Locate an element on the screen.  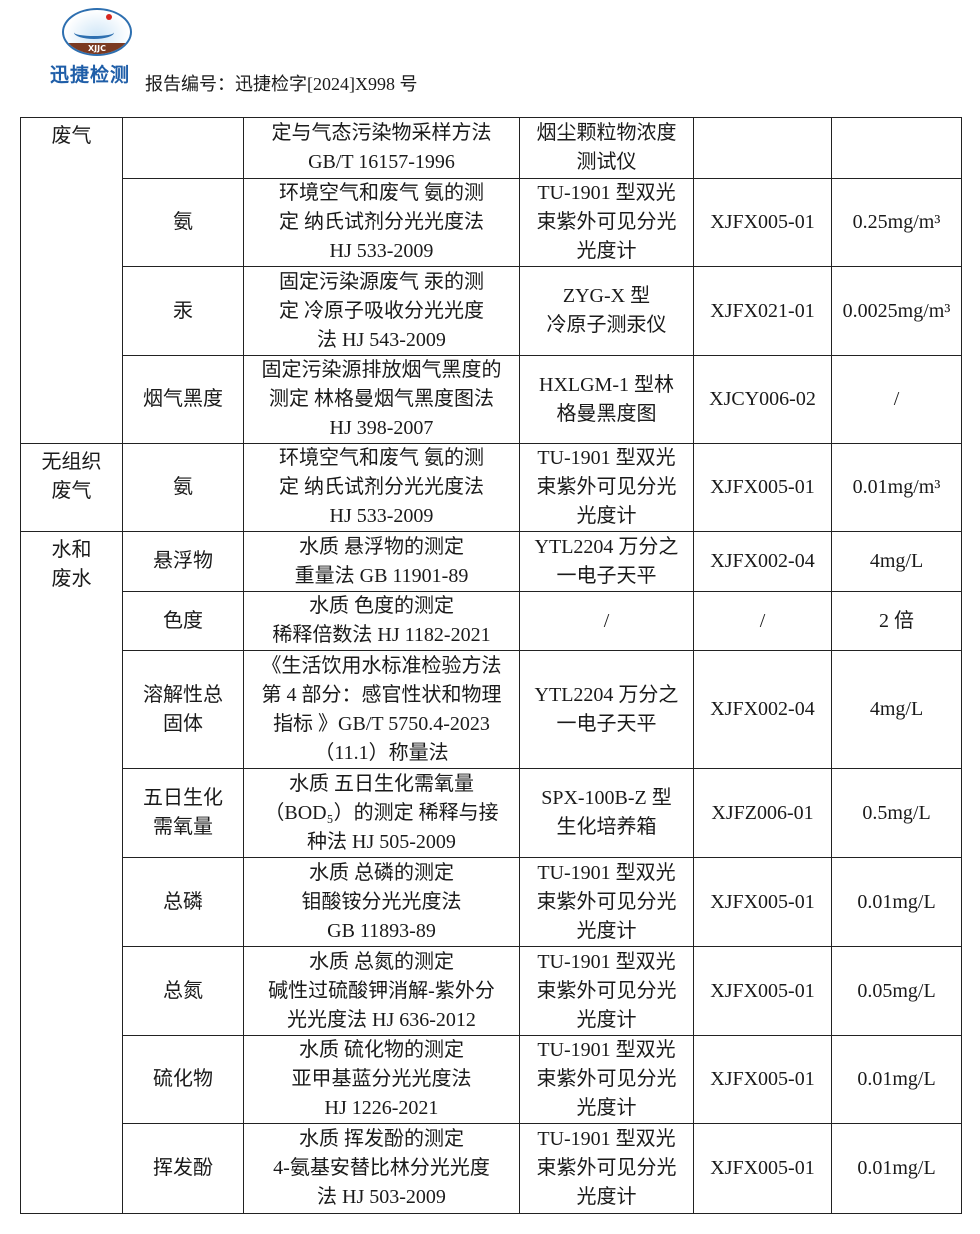
item-cell: 五日生化 需氧量 is located at coordinates (183, 813).